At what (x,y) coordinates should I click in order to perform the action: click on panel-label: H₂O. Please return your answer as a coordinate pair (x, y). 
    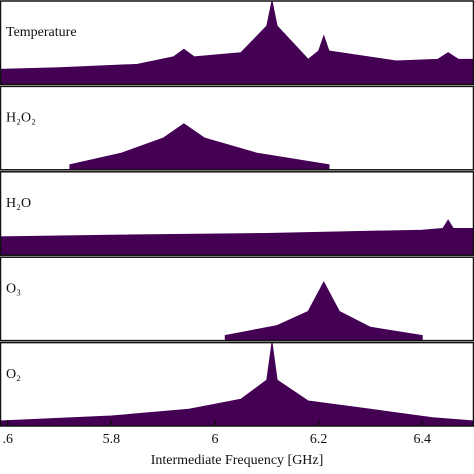
    Looking at the image, I should click on (18, 203).